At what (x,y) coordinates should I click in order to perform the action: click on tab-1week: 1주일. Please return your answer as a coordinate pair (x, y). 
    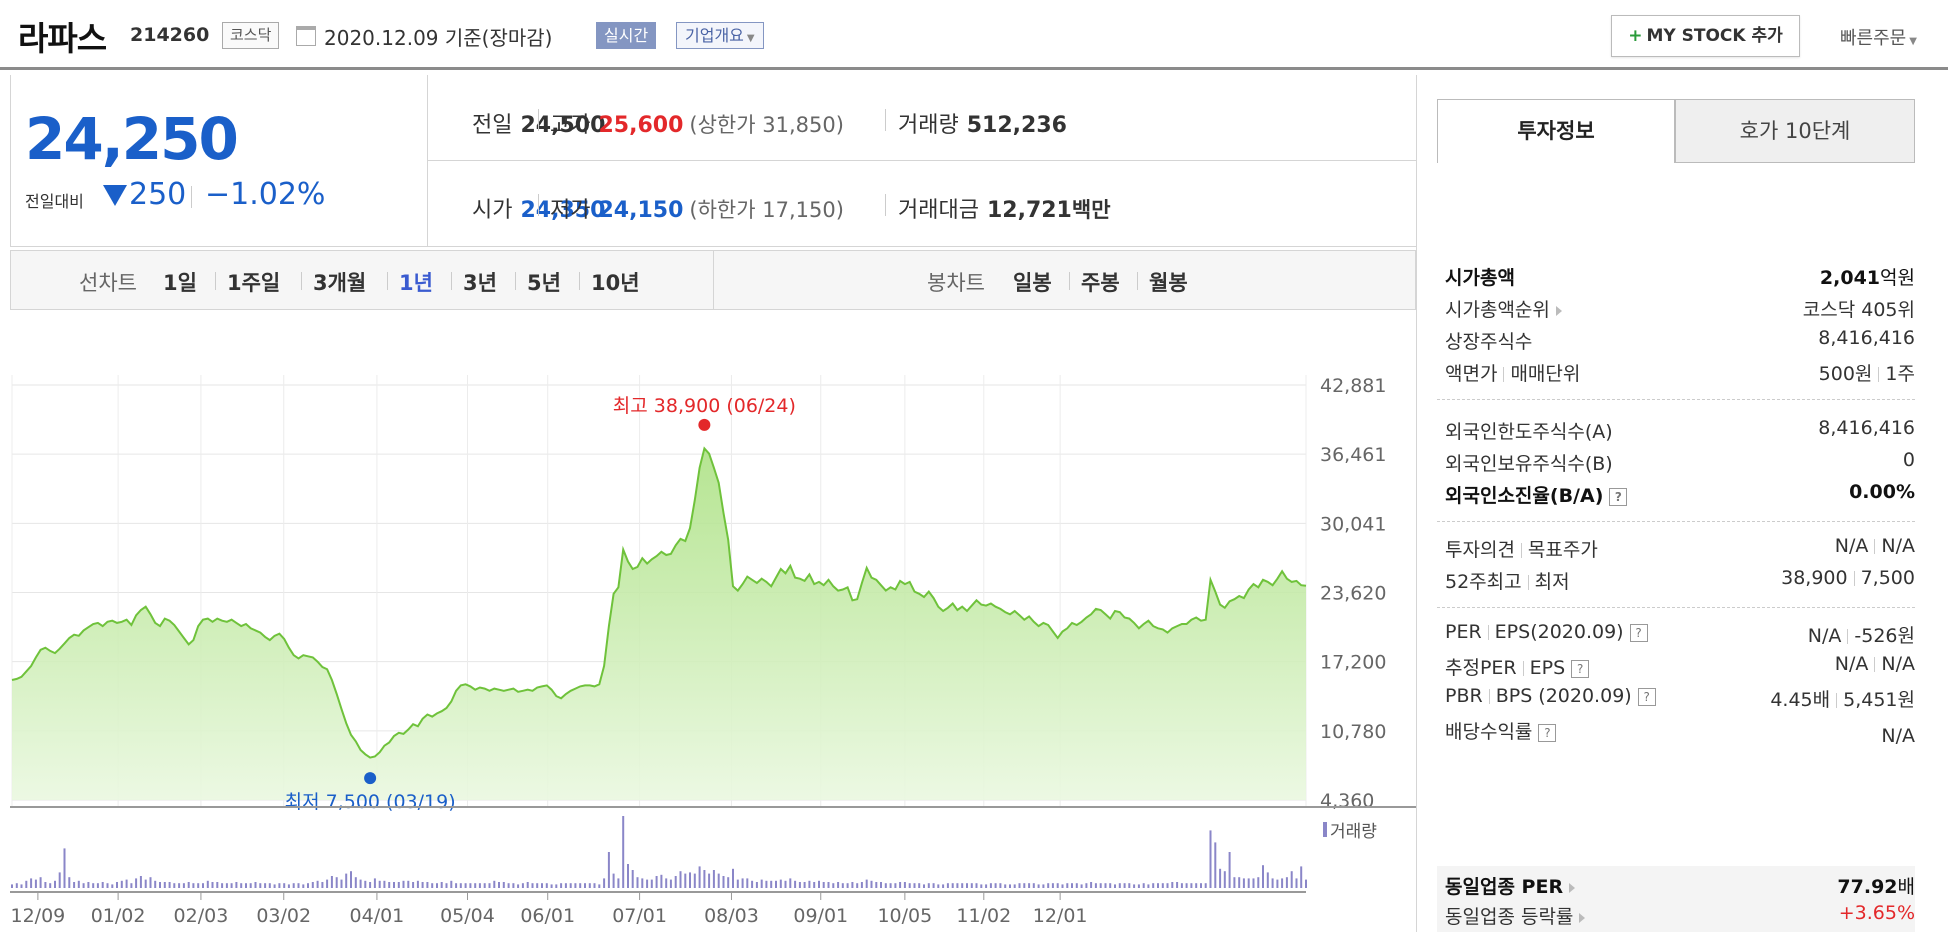
    Looking at the image, I should click on (254, 283).